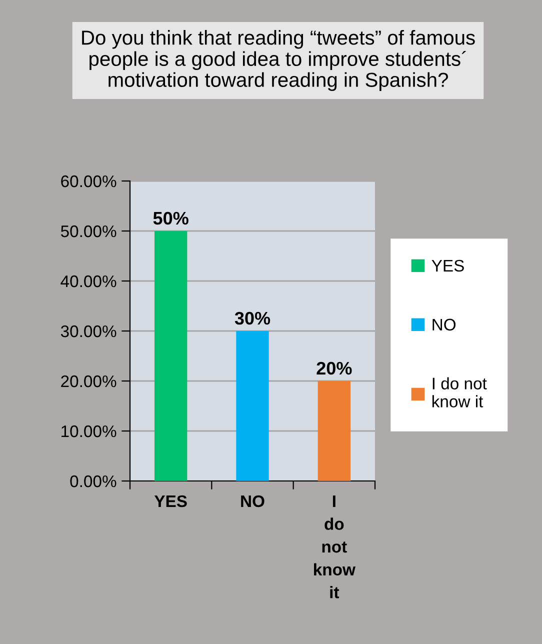 The width and height of the screenshot is (542, 644). What do you see at coordinates (278, 60) in the screenshot?
I see `chart-title: Do you think that reading “tweets” of famous people is a good idea to improve students´ motivation toward reading in Spanish?` at bounding box center [278, 60].